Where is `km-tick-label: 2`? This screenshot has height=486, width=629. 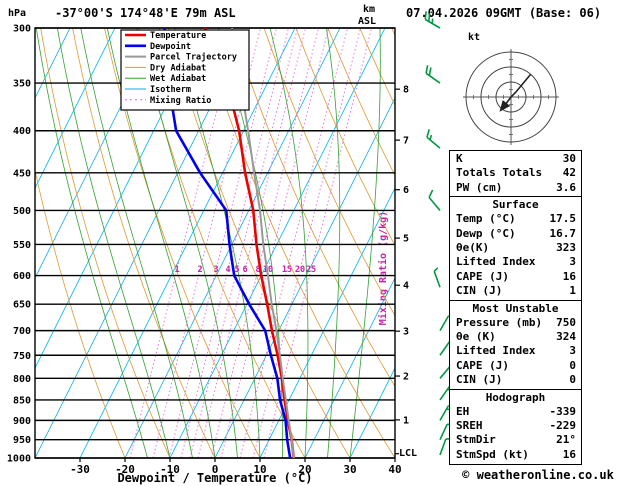 km-tick-label: 2 is located at coordinates (406, 377).